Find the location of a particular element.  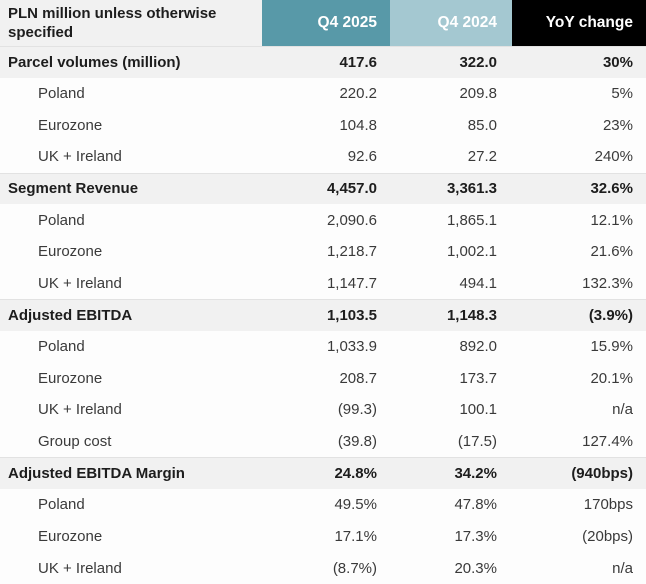

q4-2024-value: 322.0 is located at coordinates (478, 62).